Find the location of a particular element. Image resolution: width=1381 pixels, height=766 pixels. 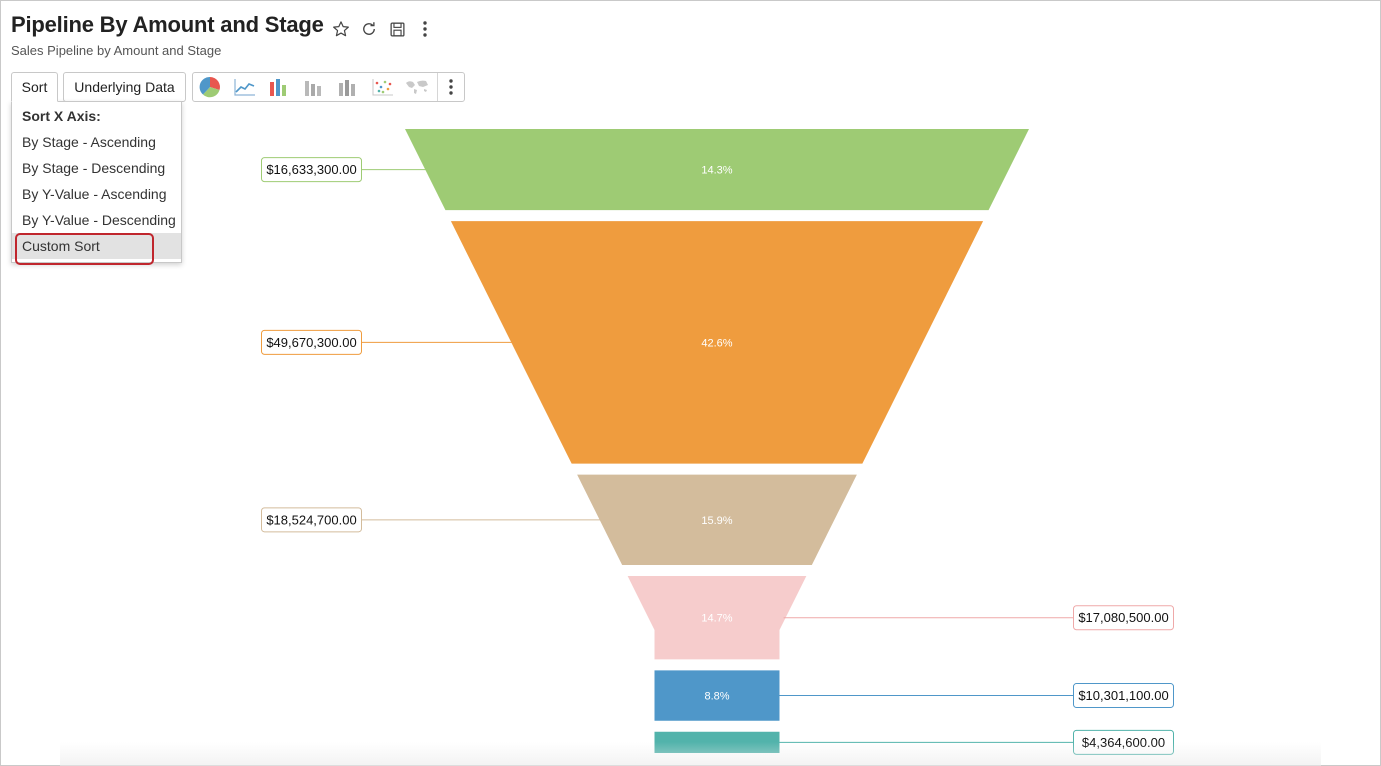

segment-value-label: $16,633,300.00 is located at coordinates (311, 169).